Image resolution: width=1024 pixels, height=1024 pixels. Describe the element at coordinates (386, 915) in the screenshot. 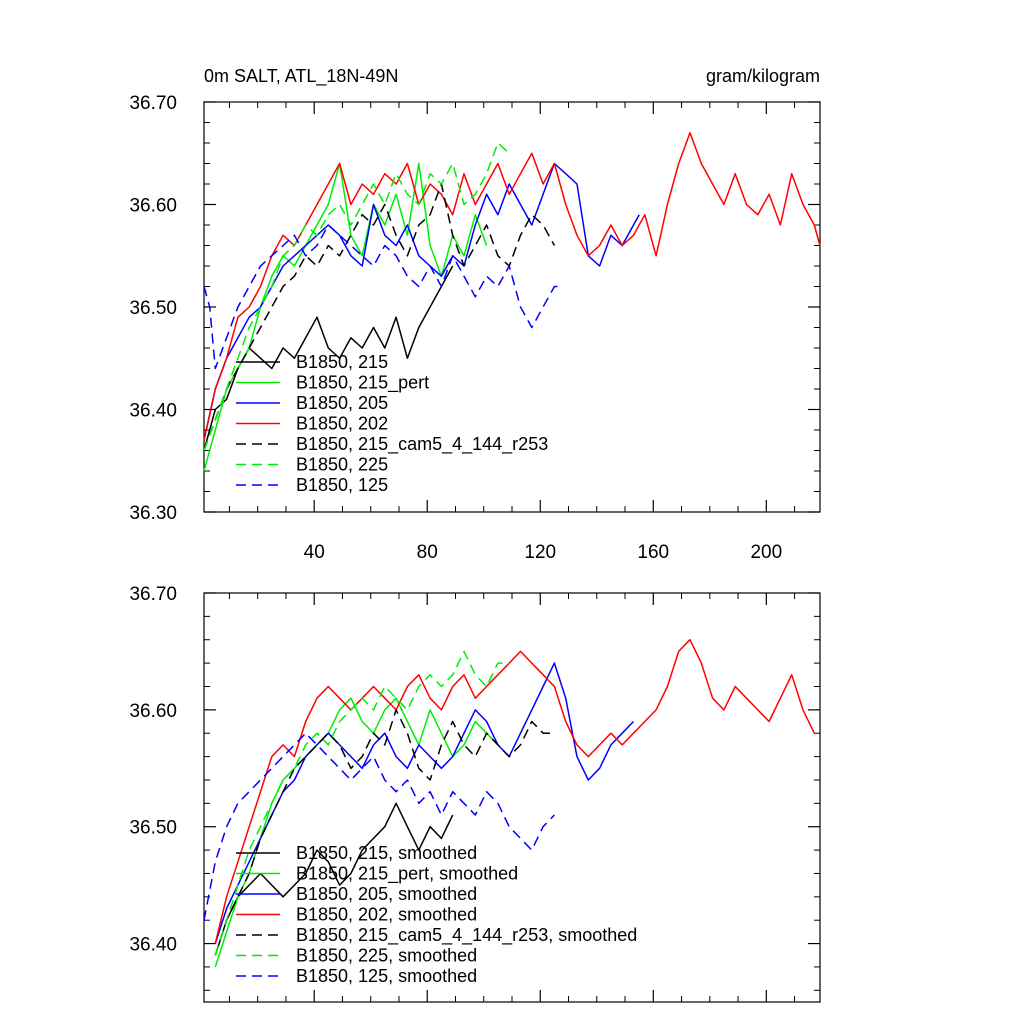

I see `panel1-legend-label: B1850, 202, smoothed` at that location.